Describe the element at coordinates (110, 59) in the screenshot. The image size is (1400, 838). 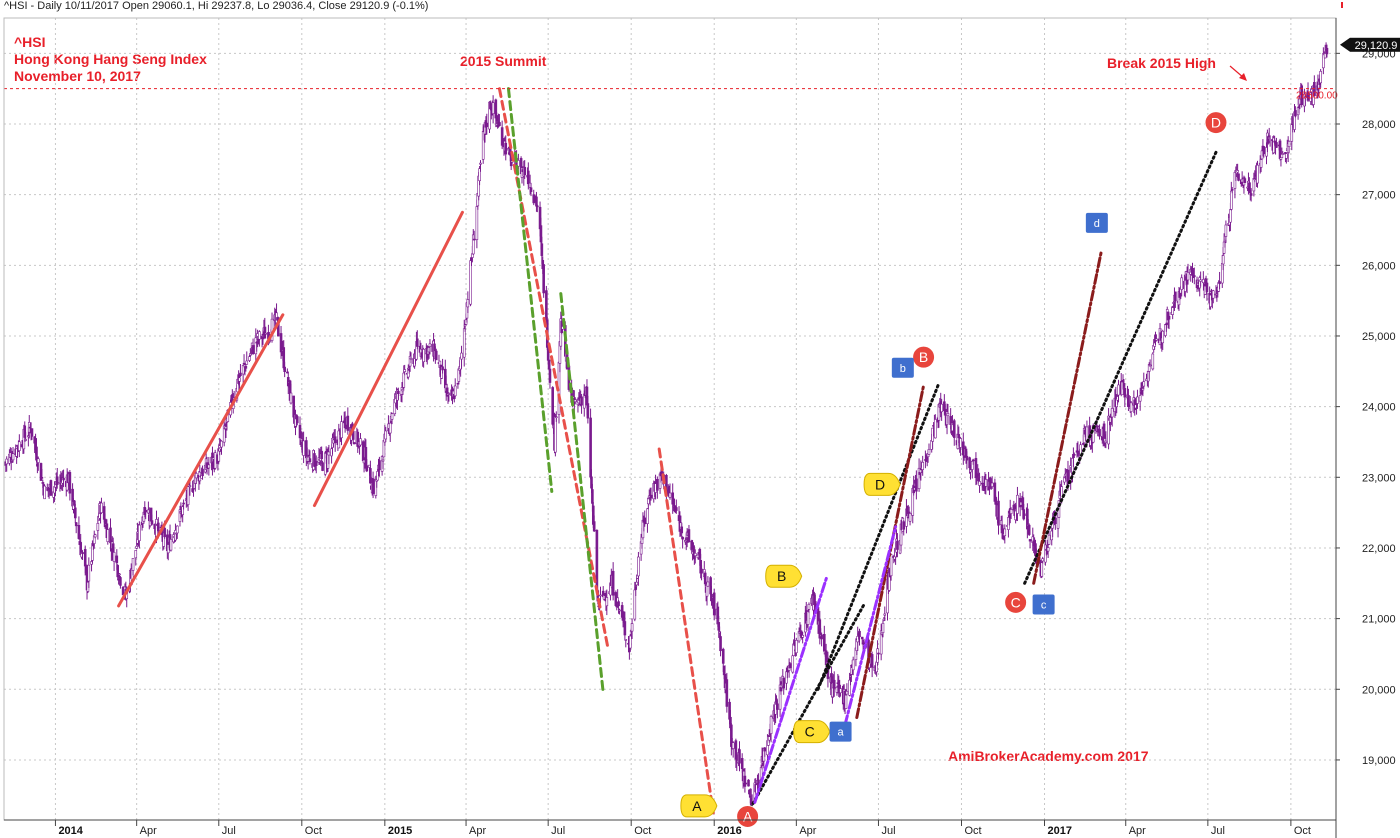
I see `index-name-label: Hong Kong Hang Seng Index` at that location.